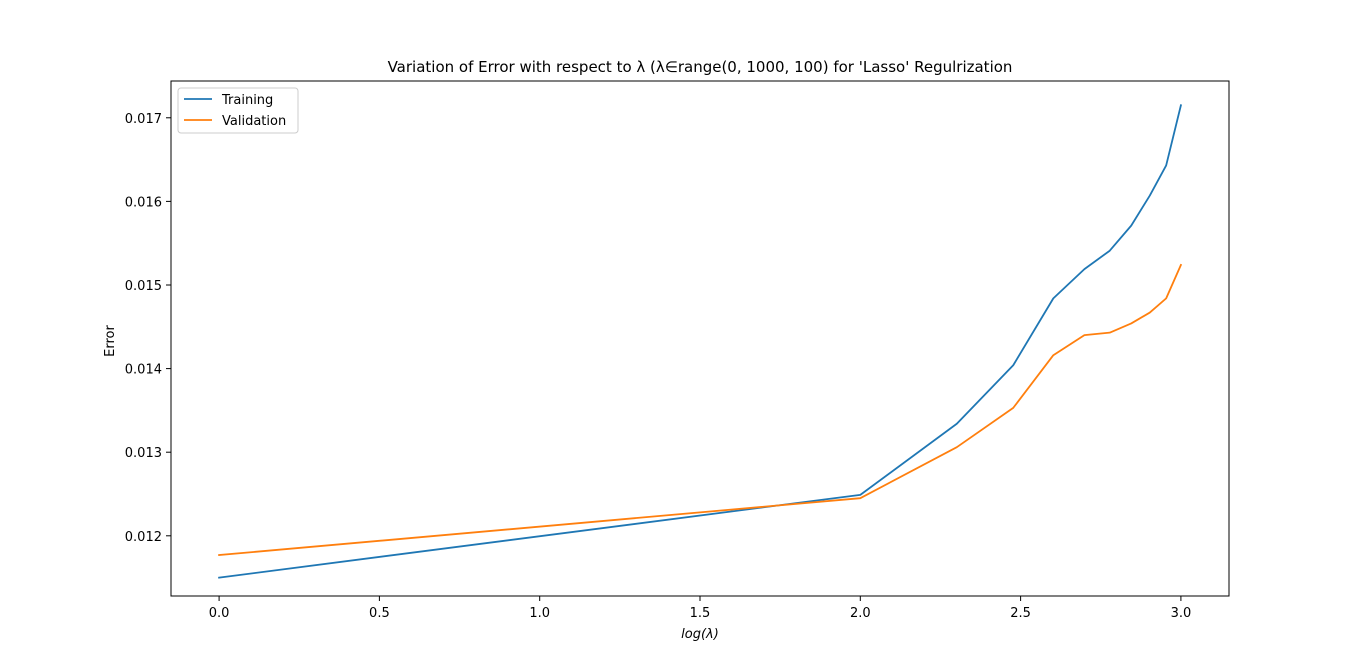 This screenshot has width=1366, height=671. I want to click on x-tick-label: 2.5, so click(1020, 613).